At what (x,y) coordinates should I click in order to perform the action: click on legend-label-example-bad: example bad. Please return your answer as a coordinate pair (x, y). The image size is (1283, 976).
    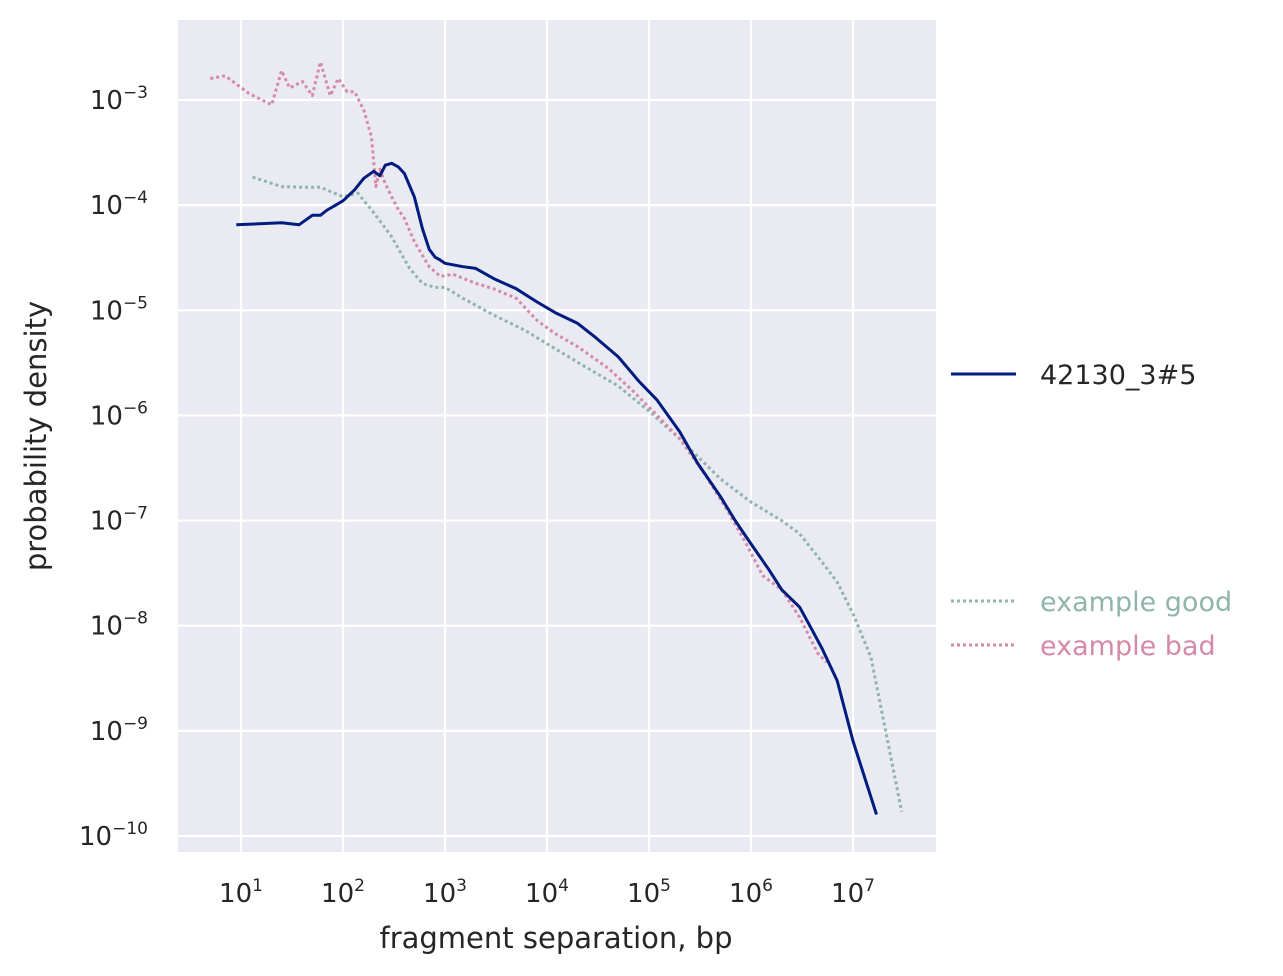
    Looking at the image, I should click on (1128, 646).